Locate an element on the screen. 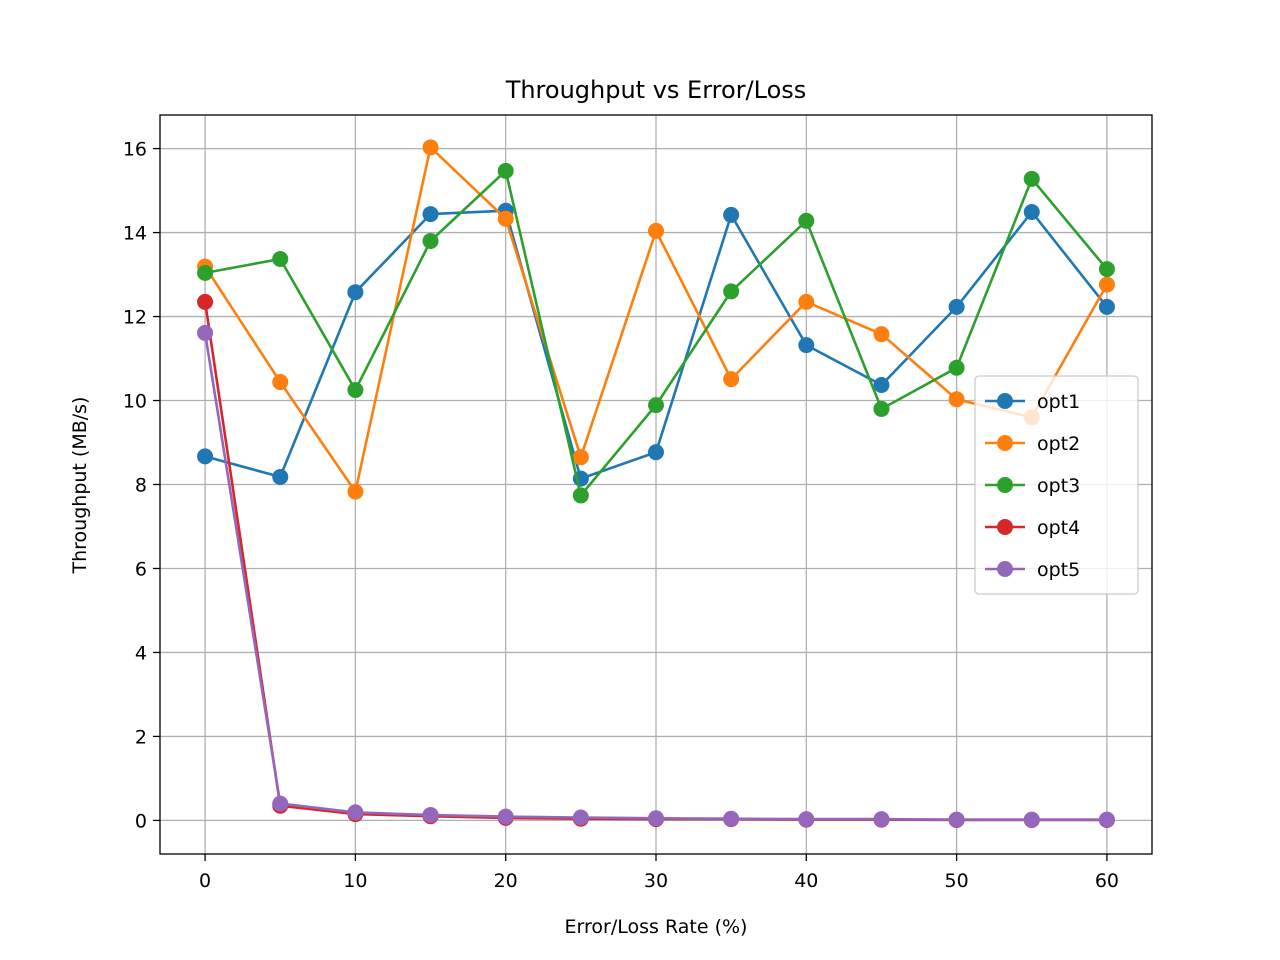 The width and height of the screenshot is (1280, 960). data-point-opt4 is located at coordinates (205, 301).